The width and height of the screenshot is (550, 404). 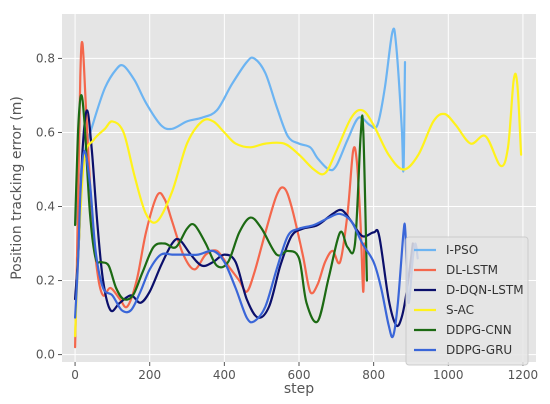 What do you see at coordinates (479, 350) in the screenshot?
I see `legend-label-ddpg-gru: DDPG-GRU` at bounding box center [479, 350].